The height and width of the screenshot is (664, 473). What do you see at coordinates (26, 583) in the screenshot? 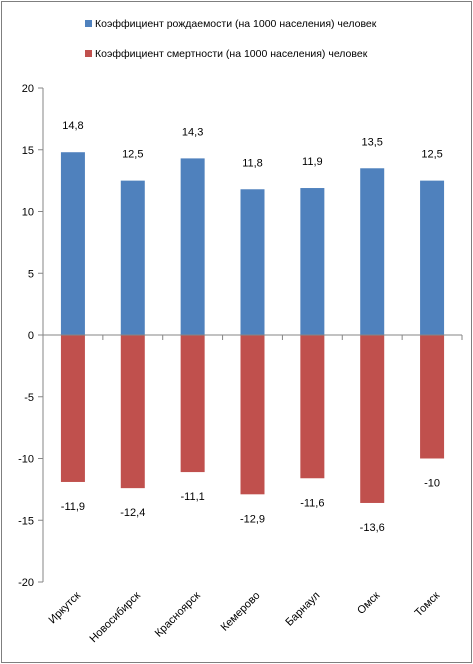
I see `y-tick-label-8: -20` at bounding box center [26, 583].